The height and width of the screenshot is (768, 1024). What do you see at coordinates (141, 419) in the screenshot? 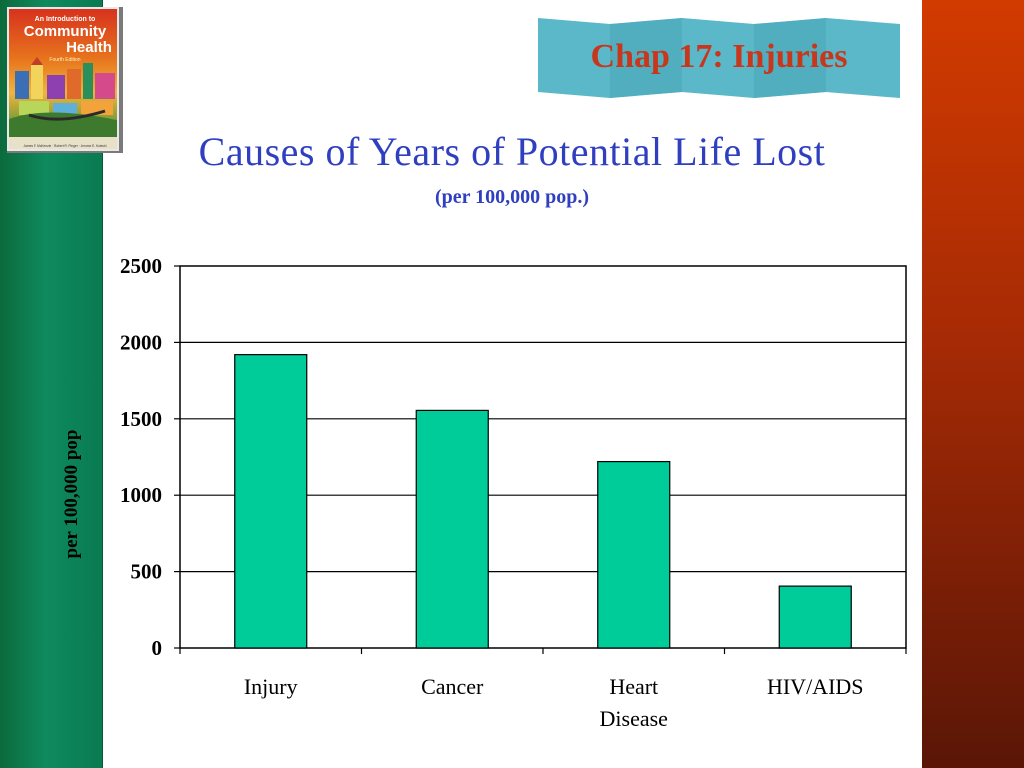
I see `y-tick-label: 1500` at bounding box center [141, 419].